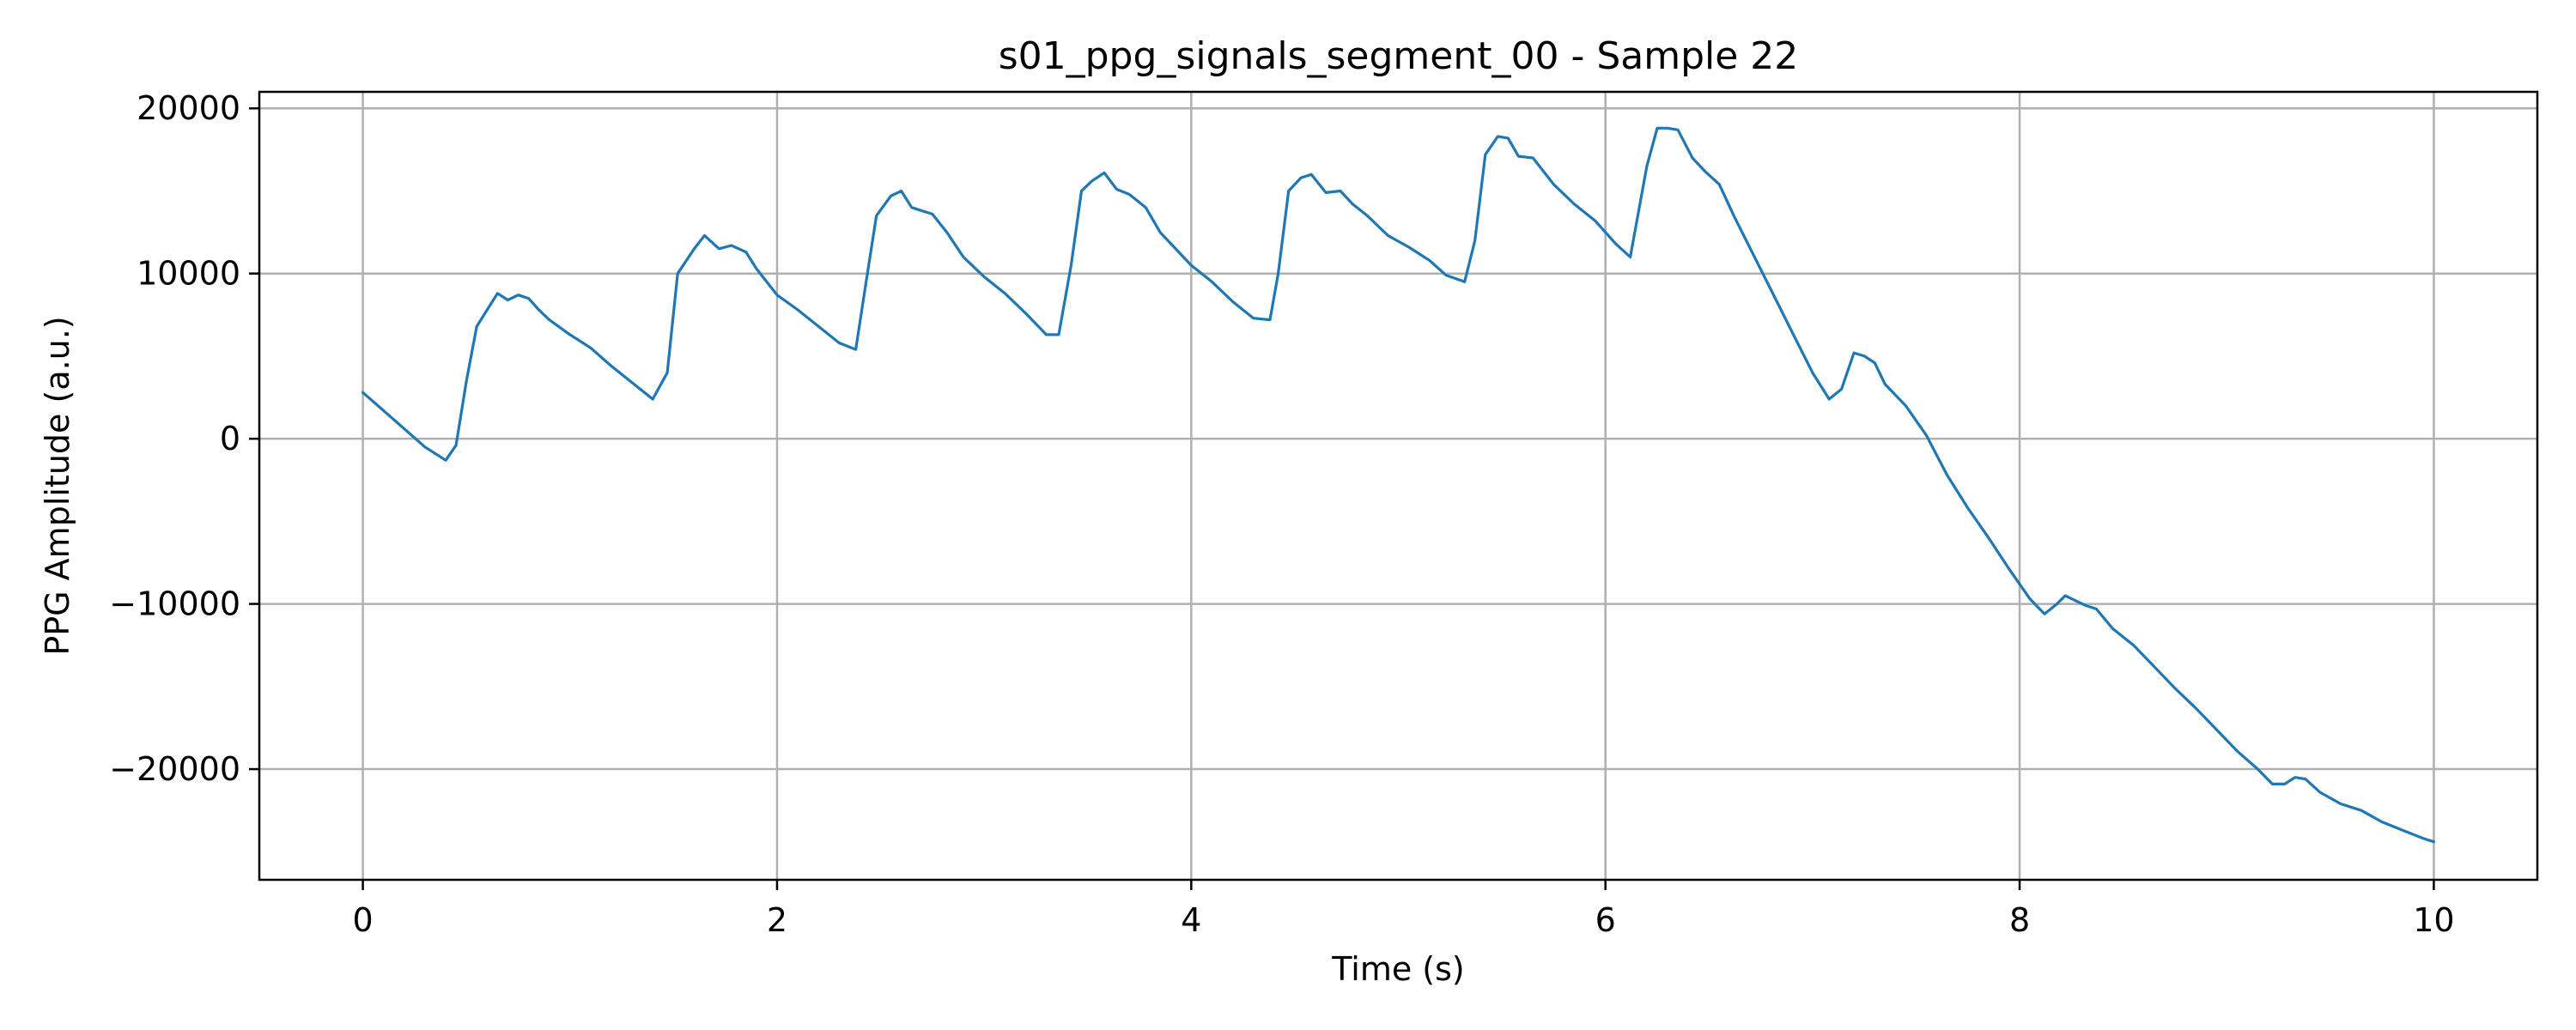  What do you see at coordinates (188, 108) in the screenshot?
I see `y-tick-label: 20000` at bounding box center [188, 108].